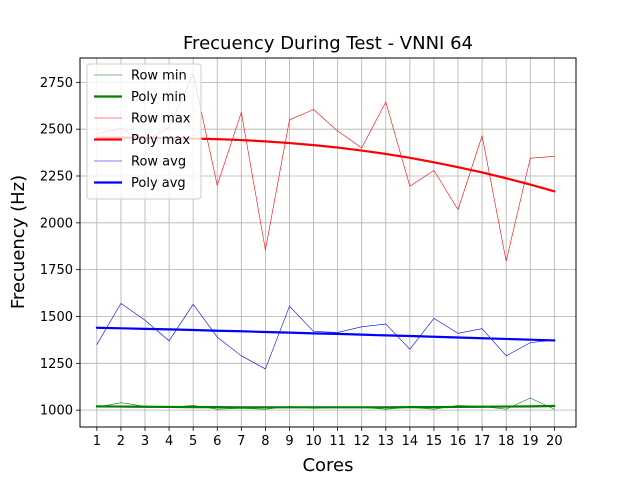 Image resolution: width=640 pixels, height=480 pixels. Describe the element at coordinates (56, 270) in the screenshot. I see `y-tick-label: 1750` at that location.